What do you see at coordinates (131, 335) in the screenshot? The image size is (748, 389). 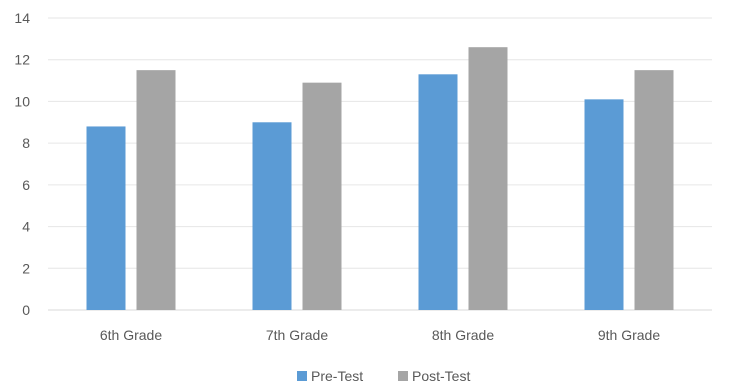 I see `x-tick-label: 6th Grade` at bounding box center [131, 335].